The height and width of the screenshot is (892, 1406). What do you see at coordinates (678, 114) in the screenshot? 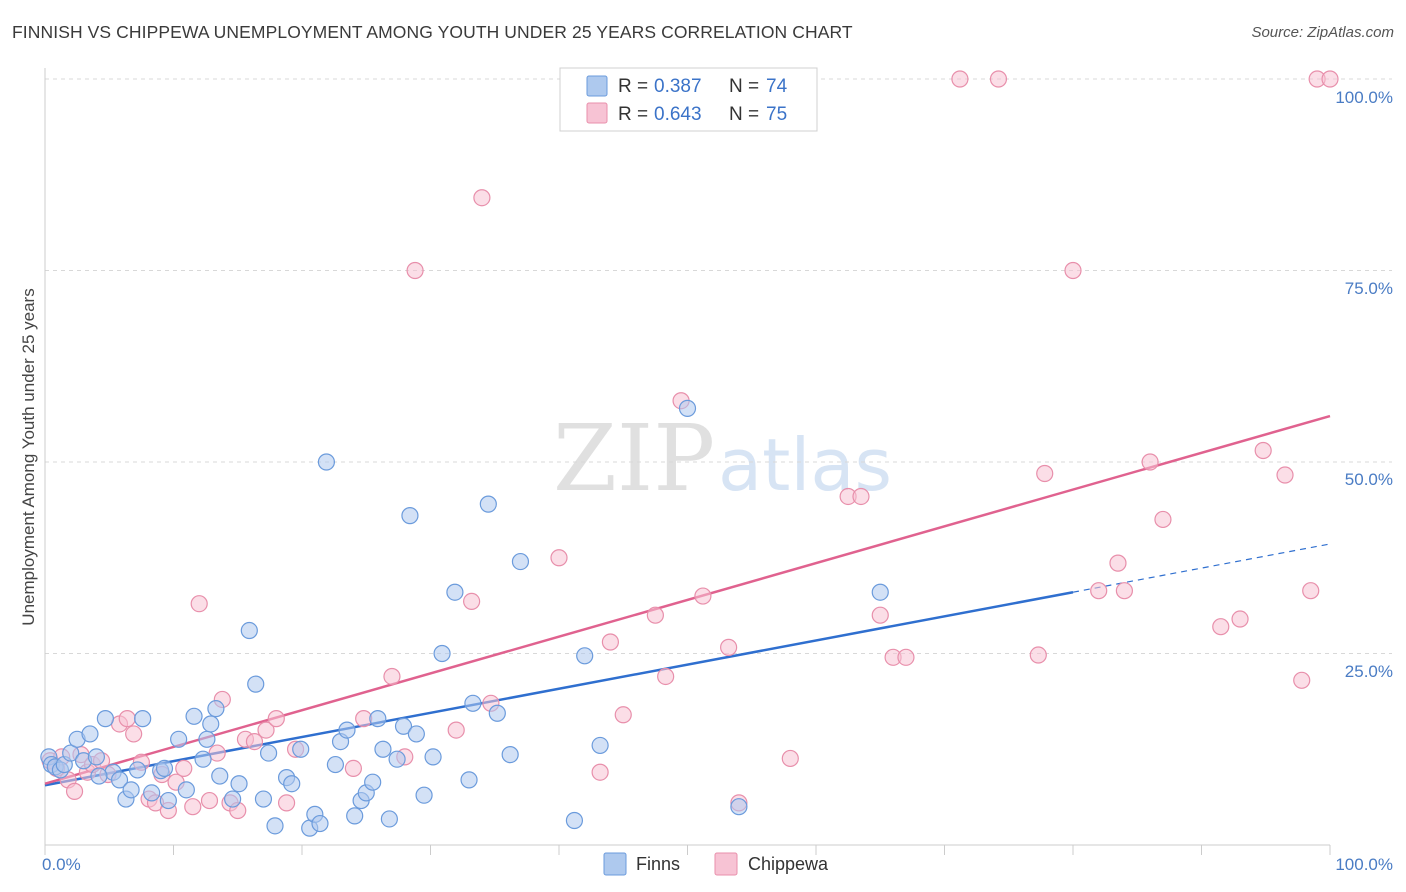
I see `legend-chippewa-r-value: 0.643` at bounding box center [678, 114].